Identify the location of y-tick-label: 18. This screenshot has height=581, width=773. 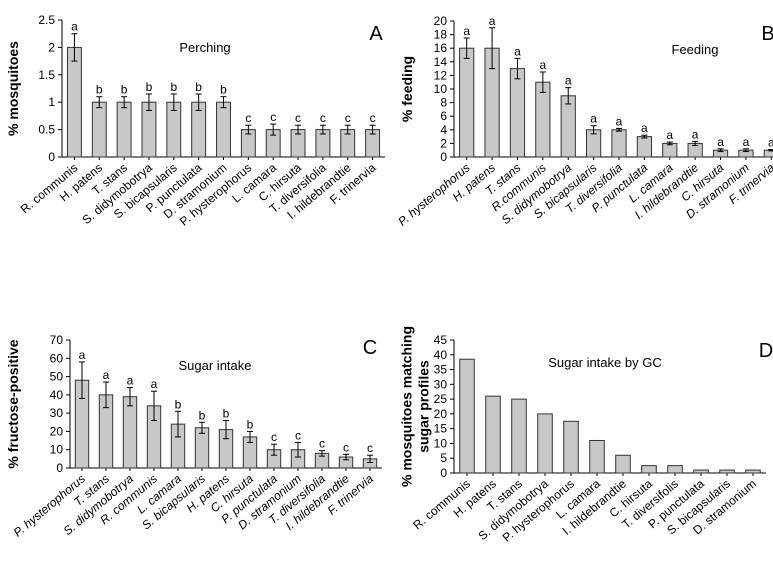
(441, 35).